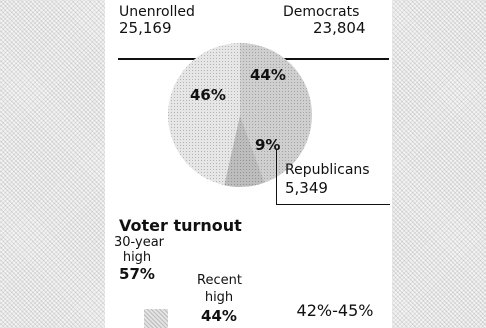 This screenshot has height=328, width=486. I want to click on pie-slice-texture-democrats, so click(276, 113).